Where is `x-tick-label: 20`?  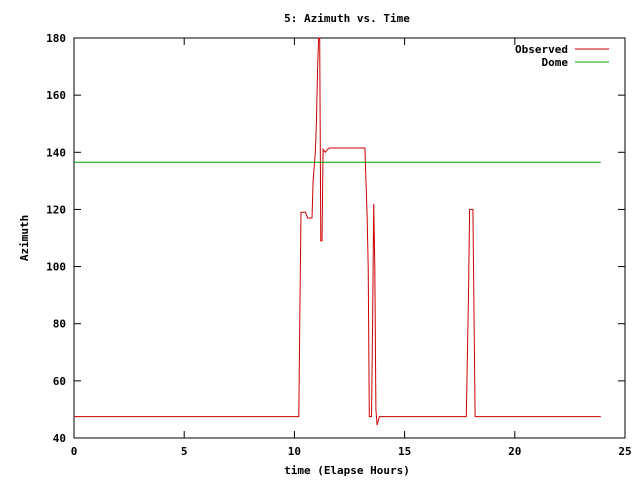
x-tick-label: 20 is located at coordinates (514, 451).